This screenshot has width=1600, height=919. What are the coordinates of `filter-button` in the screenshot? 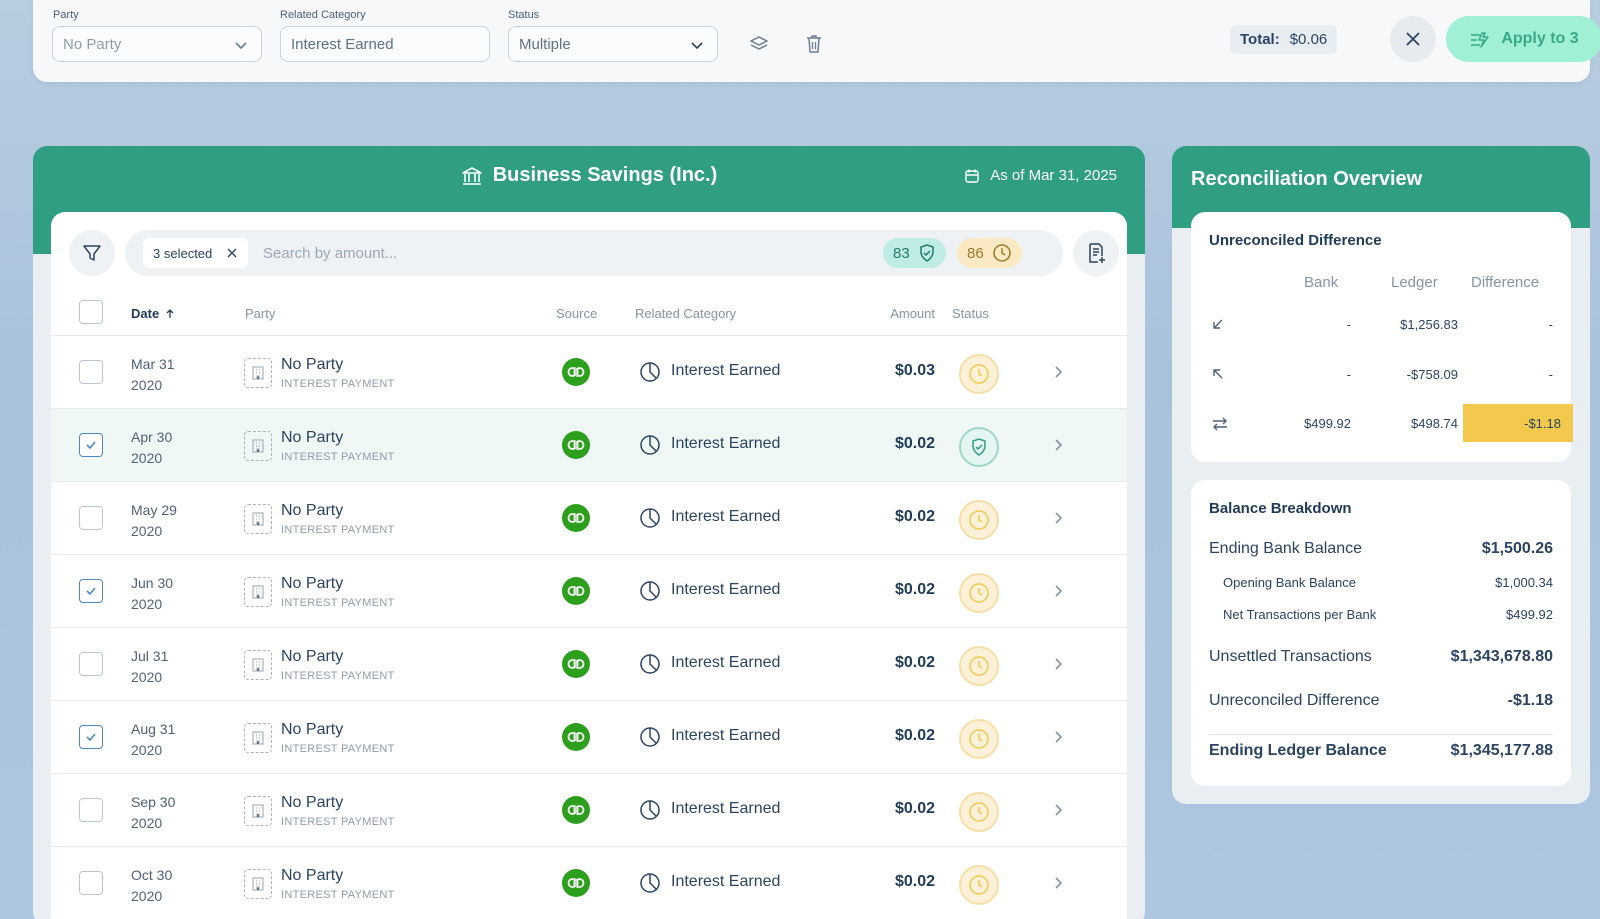 It's located at (92, 253).